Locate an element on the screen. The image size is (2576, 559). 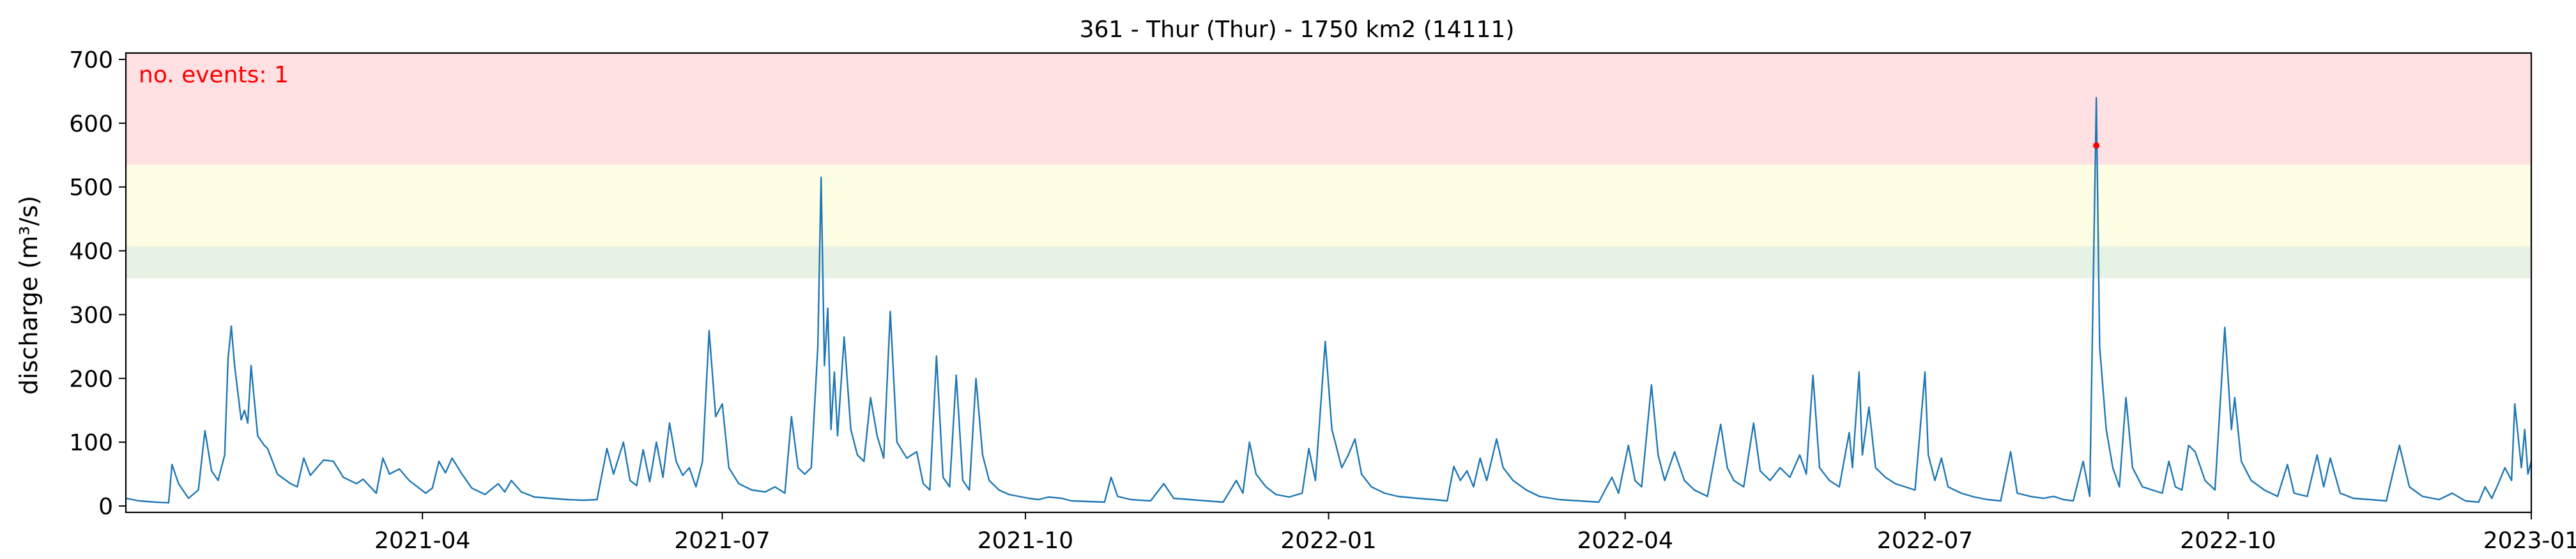
y-axis-label: discharge (m³/s) is located at coordinates (29, 295).